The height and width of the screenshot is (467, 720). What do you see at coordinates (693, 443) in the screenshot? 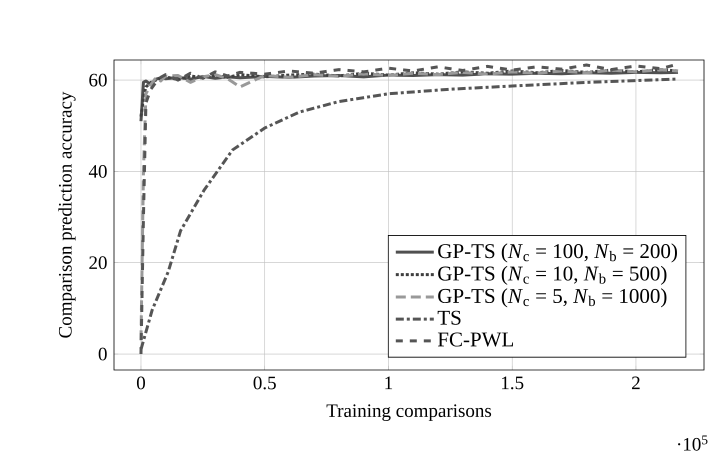
I see `text: ·10$^{5}$` at bounding box center [693, 443].